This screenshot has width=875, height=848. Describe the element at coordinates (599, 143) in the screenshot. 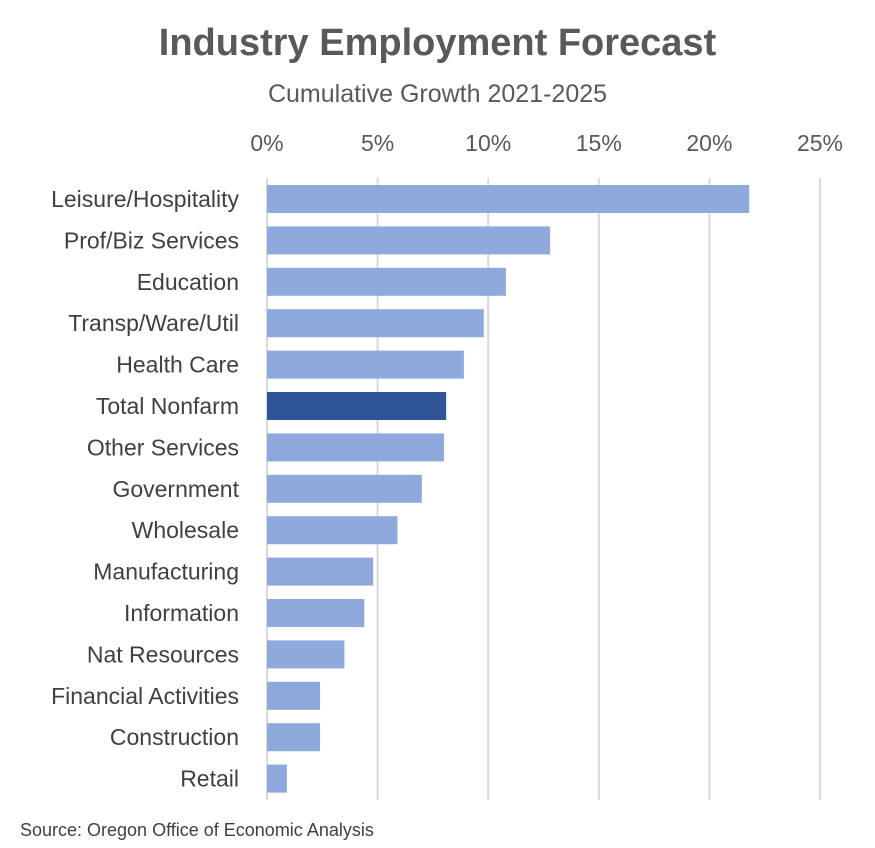

I see `x-tick-label: 15%` at that location.